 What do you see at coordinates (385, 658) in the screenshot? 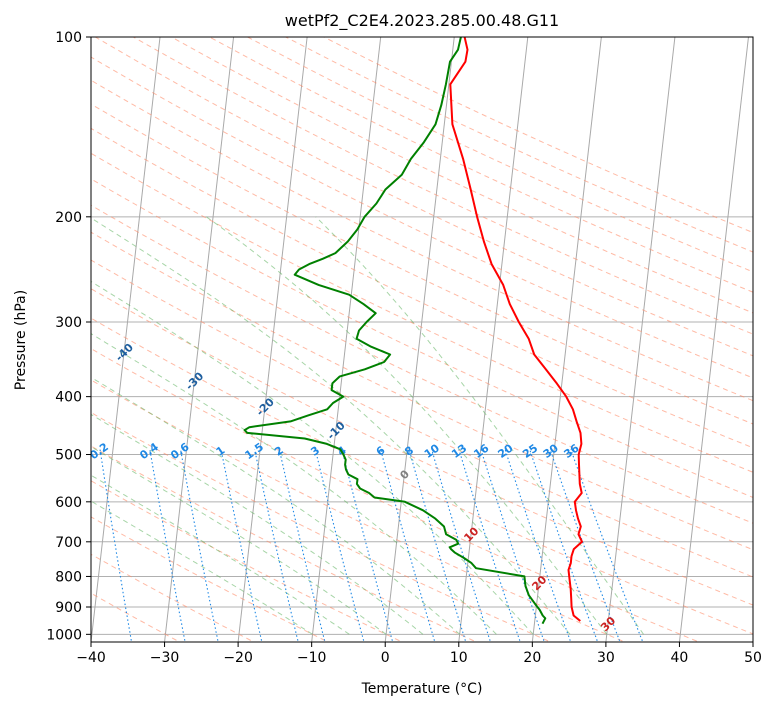
I see `x-tick-label: 0` at bounding box center [385, 658].